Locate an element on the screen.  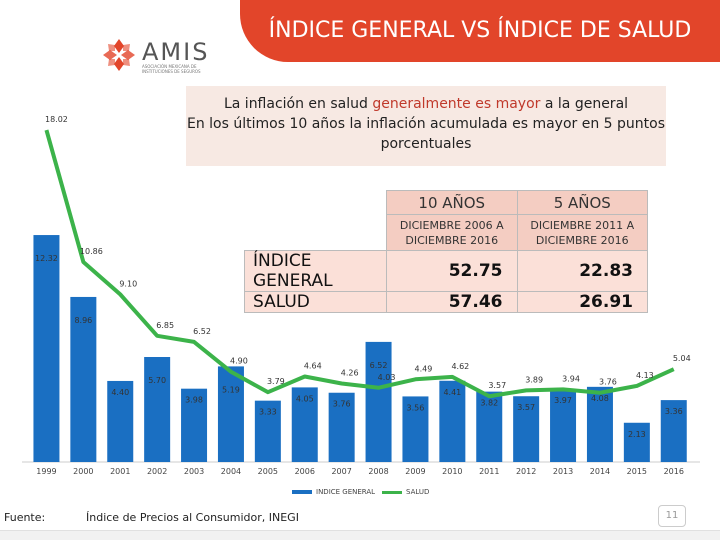
x-tick-2013: 2013 is located at coordinates (563, 471).